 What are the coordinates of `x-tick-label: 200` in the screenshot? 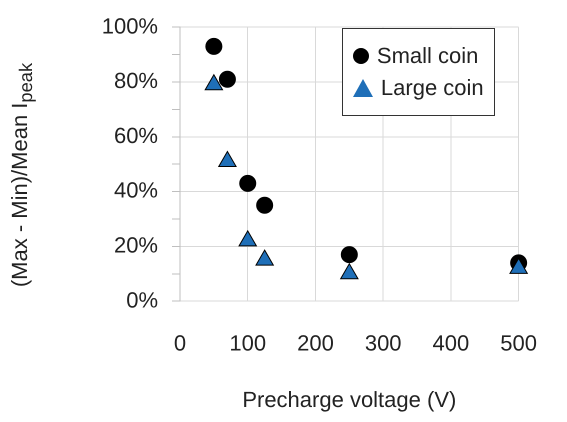 It's located at (315, 343).